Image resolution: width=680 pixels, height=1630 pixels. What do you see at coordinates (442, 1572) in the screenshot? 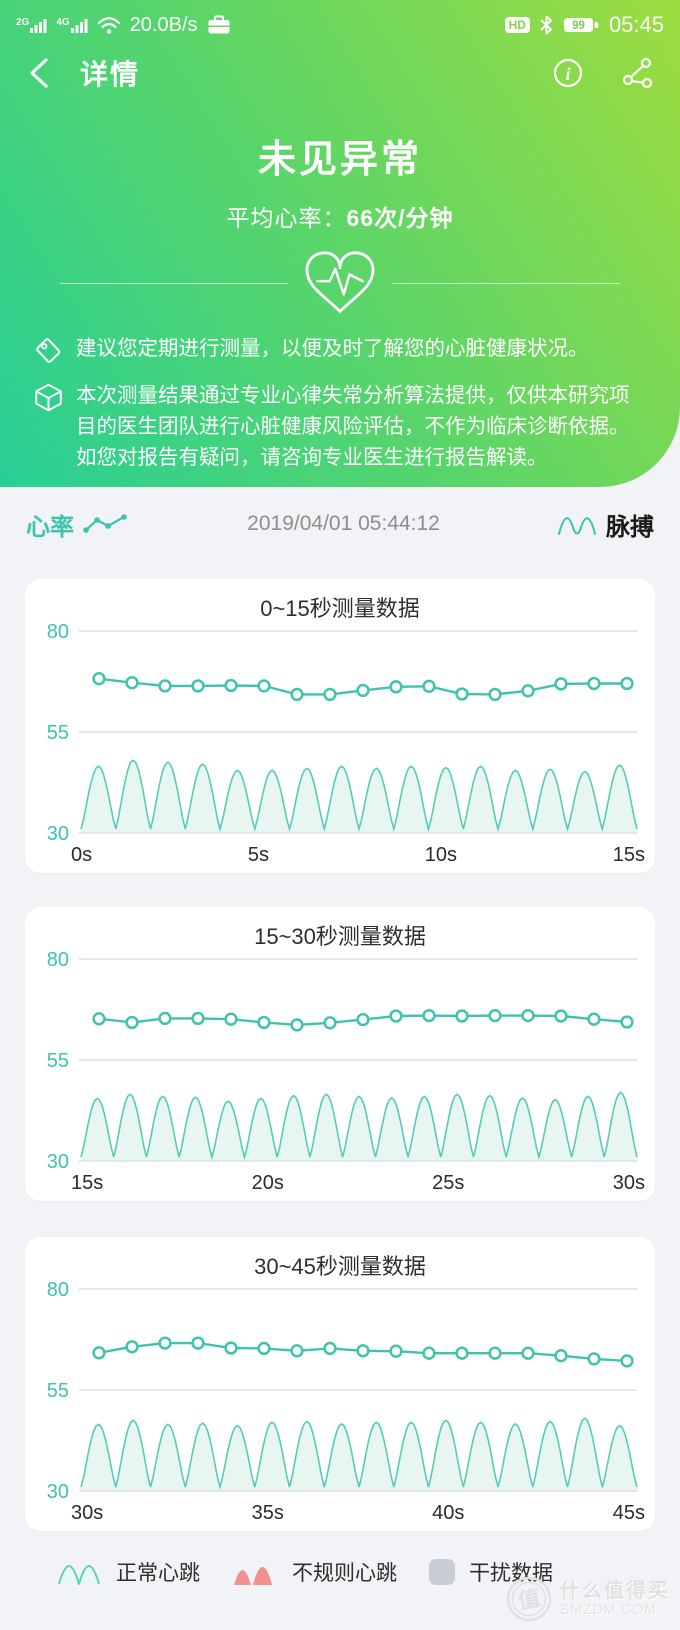
I see `interference-square-icon` at bounding box center [442, 1572].